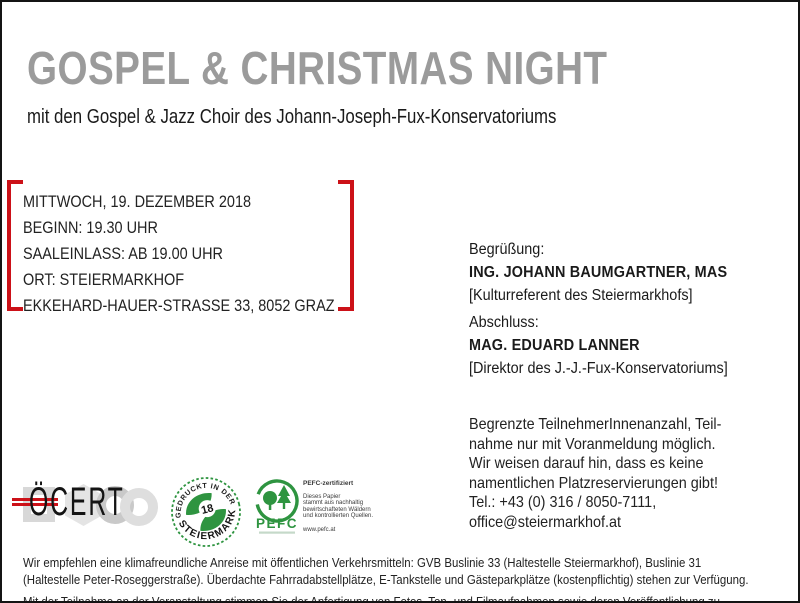 The image size is (800, 603). Describe the element at coordinates (598, 272) in the screenshot. I see `welcome-speaker-name: ING. JOHANN BAUMGARTNER, MAS` at that location.